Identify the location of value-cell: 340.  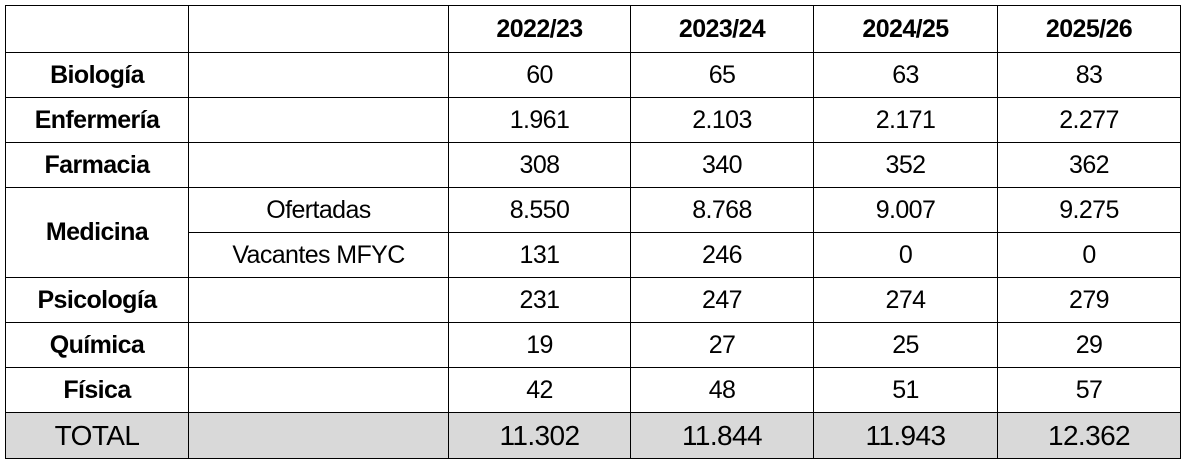
(722, 165).